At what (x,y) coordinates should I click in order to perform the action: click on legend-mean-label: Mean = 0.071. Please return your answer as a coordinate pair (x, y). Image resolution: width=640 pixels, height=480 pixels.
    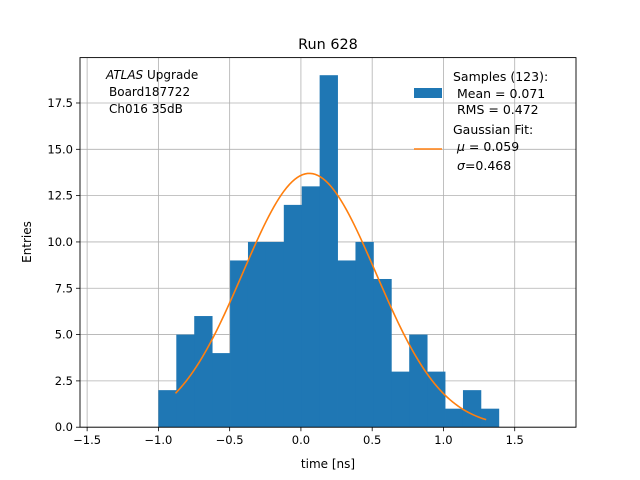
    Looking at the image, I should click on (501, 93).